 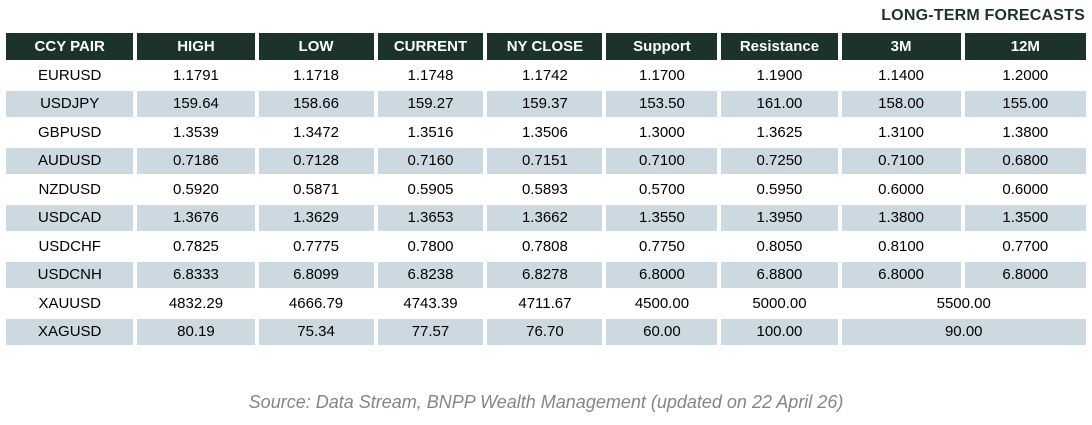 What do you see at coordinates (662, 217) in the screenshot?
I see `value-cell: 1.3550` at bounding box center [662, 217].